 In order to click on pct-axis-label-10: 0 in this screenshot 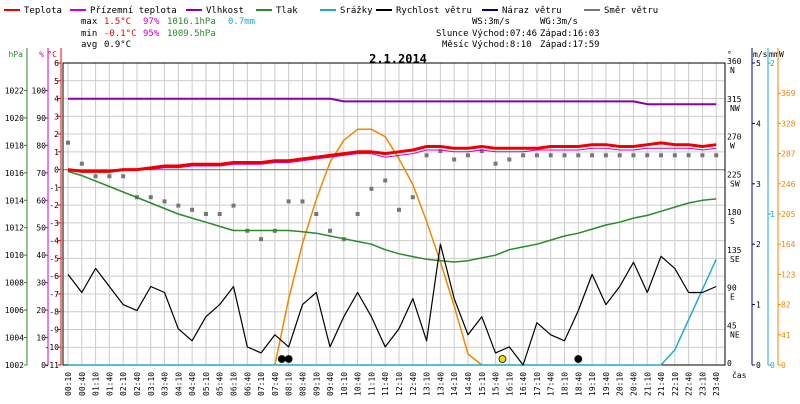, I will do `click(43, 365)`.